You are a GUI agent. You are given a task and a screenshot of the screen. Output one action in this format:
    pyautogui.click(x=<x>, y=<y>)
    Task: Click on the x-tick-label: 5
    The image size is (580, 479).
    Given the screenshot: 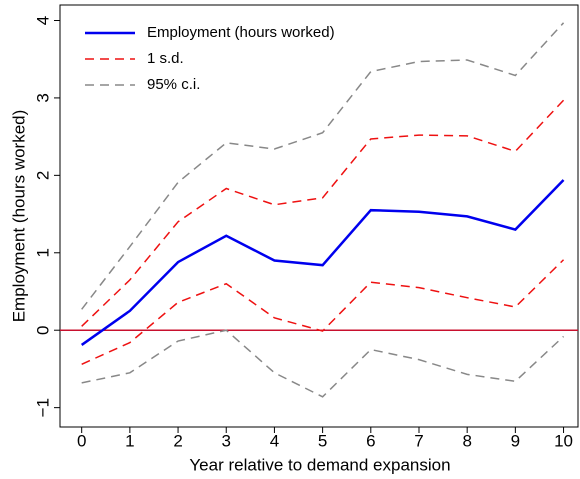 What is the action you would take?
    pyautogui.click(x=322, y=440)
    